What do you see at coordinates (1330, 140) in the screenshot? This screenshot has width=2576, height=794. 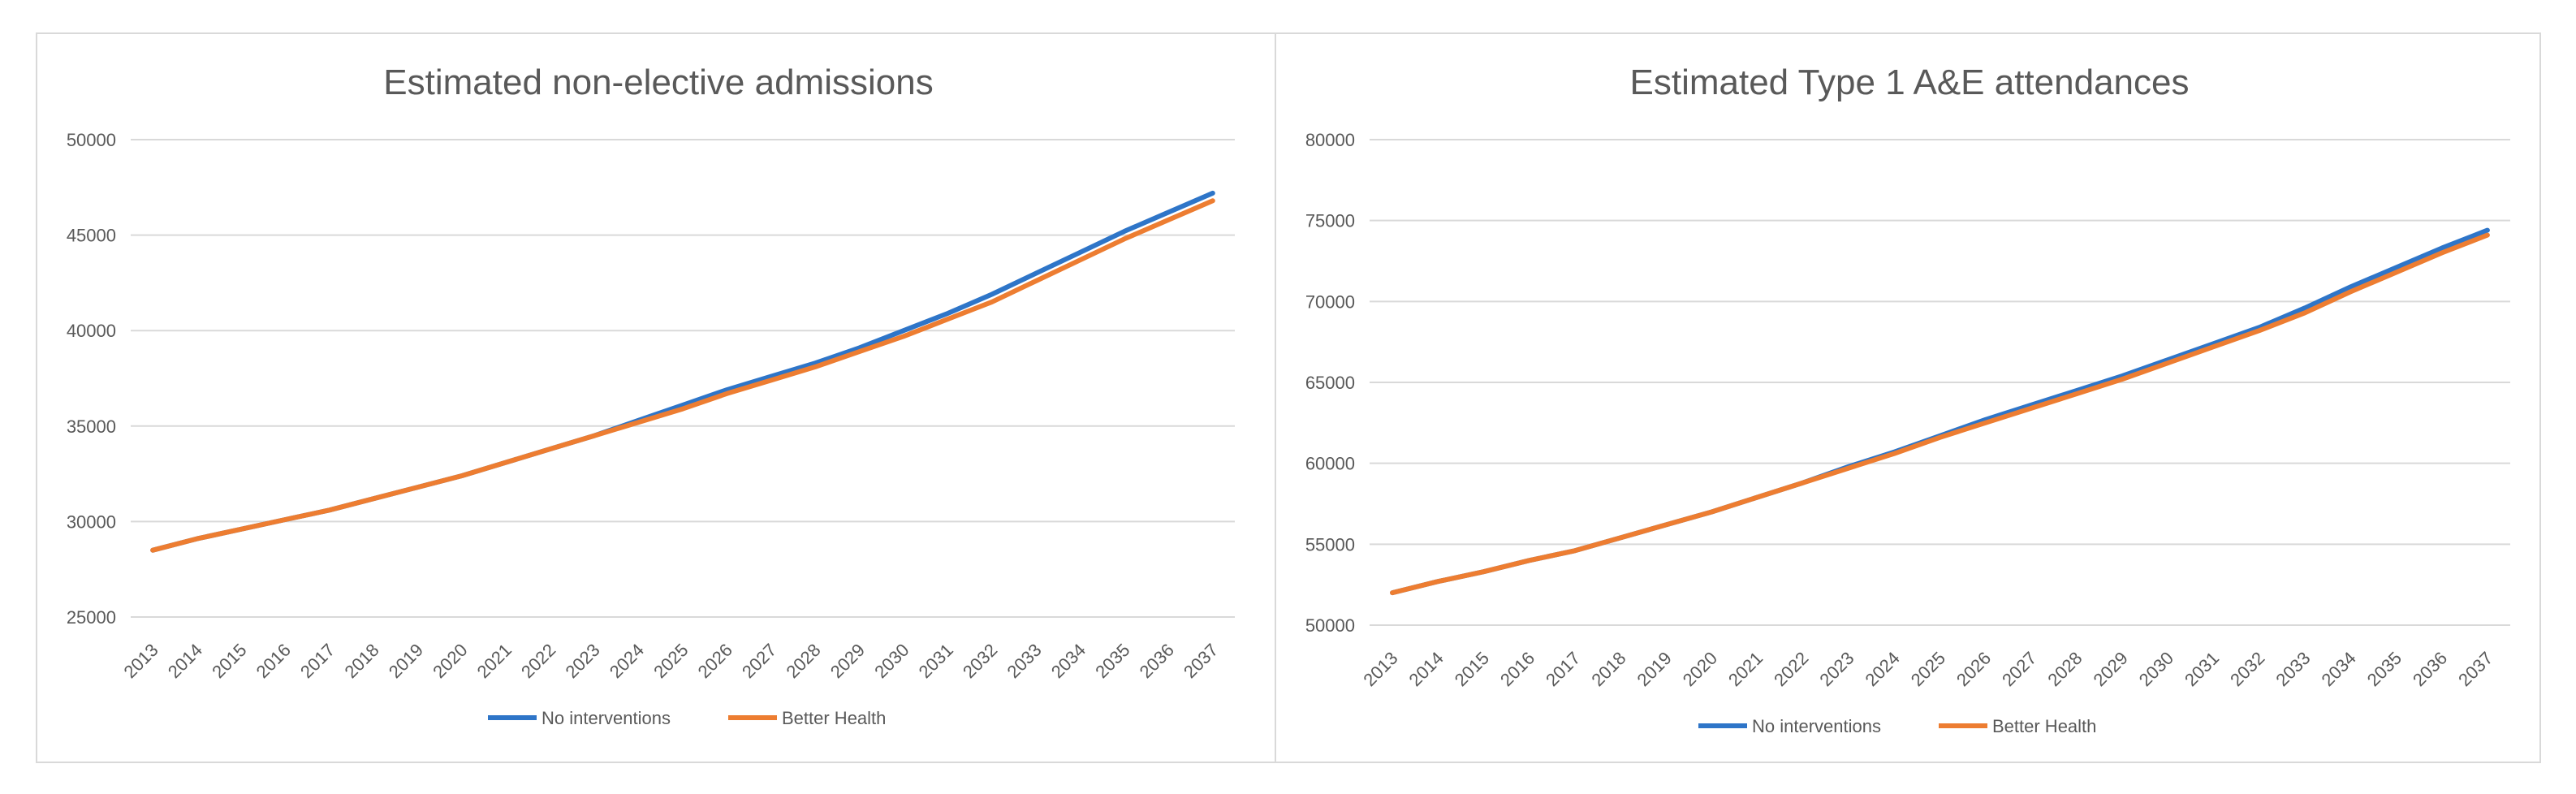 I see `y-tick-label: 80000` at bounding box center [1330, 140].